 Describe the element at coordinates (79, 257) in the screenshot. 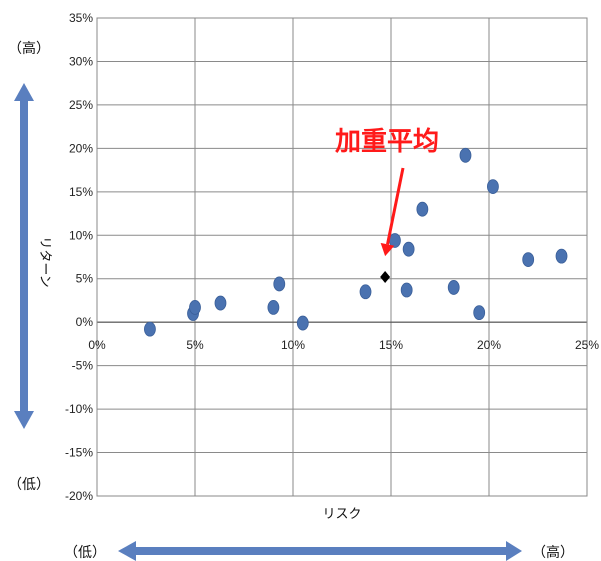

I see `y-tick-labels: 35% 30% 25% 20% 15% 10% 5% 0% -5% -10% -15% -20%` at that location.